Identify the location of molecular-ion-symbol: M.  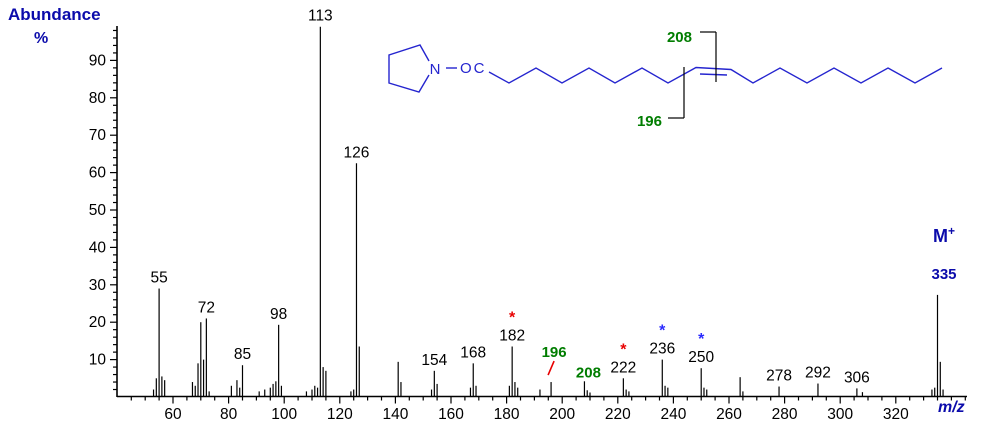
(940, 236).